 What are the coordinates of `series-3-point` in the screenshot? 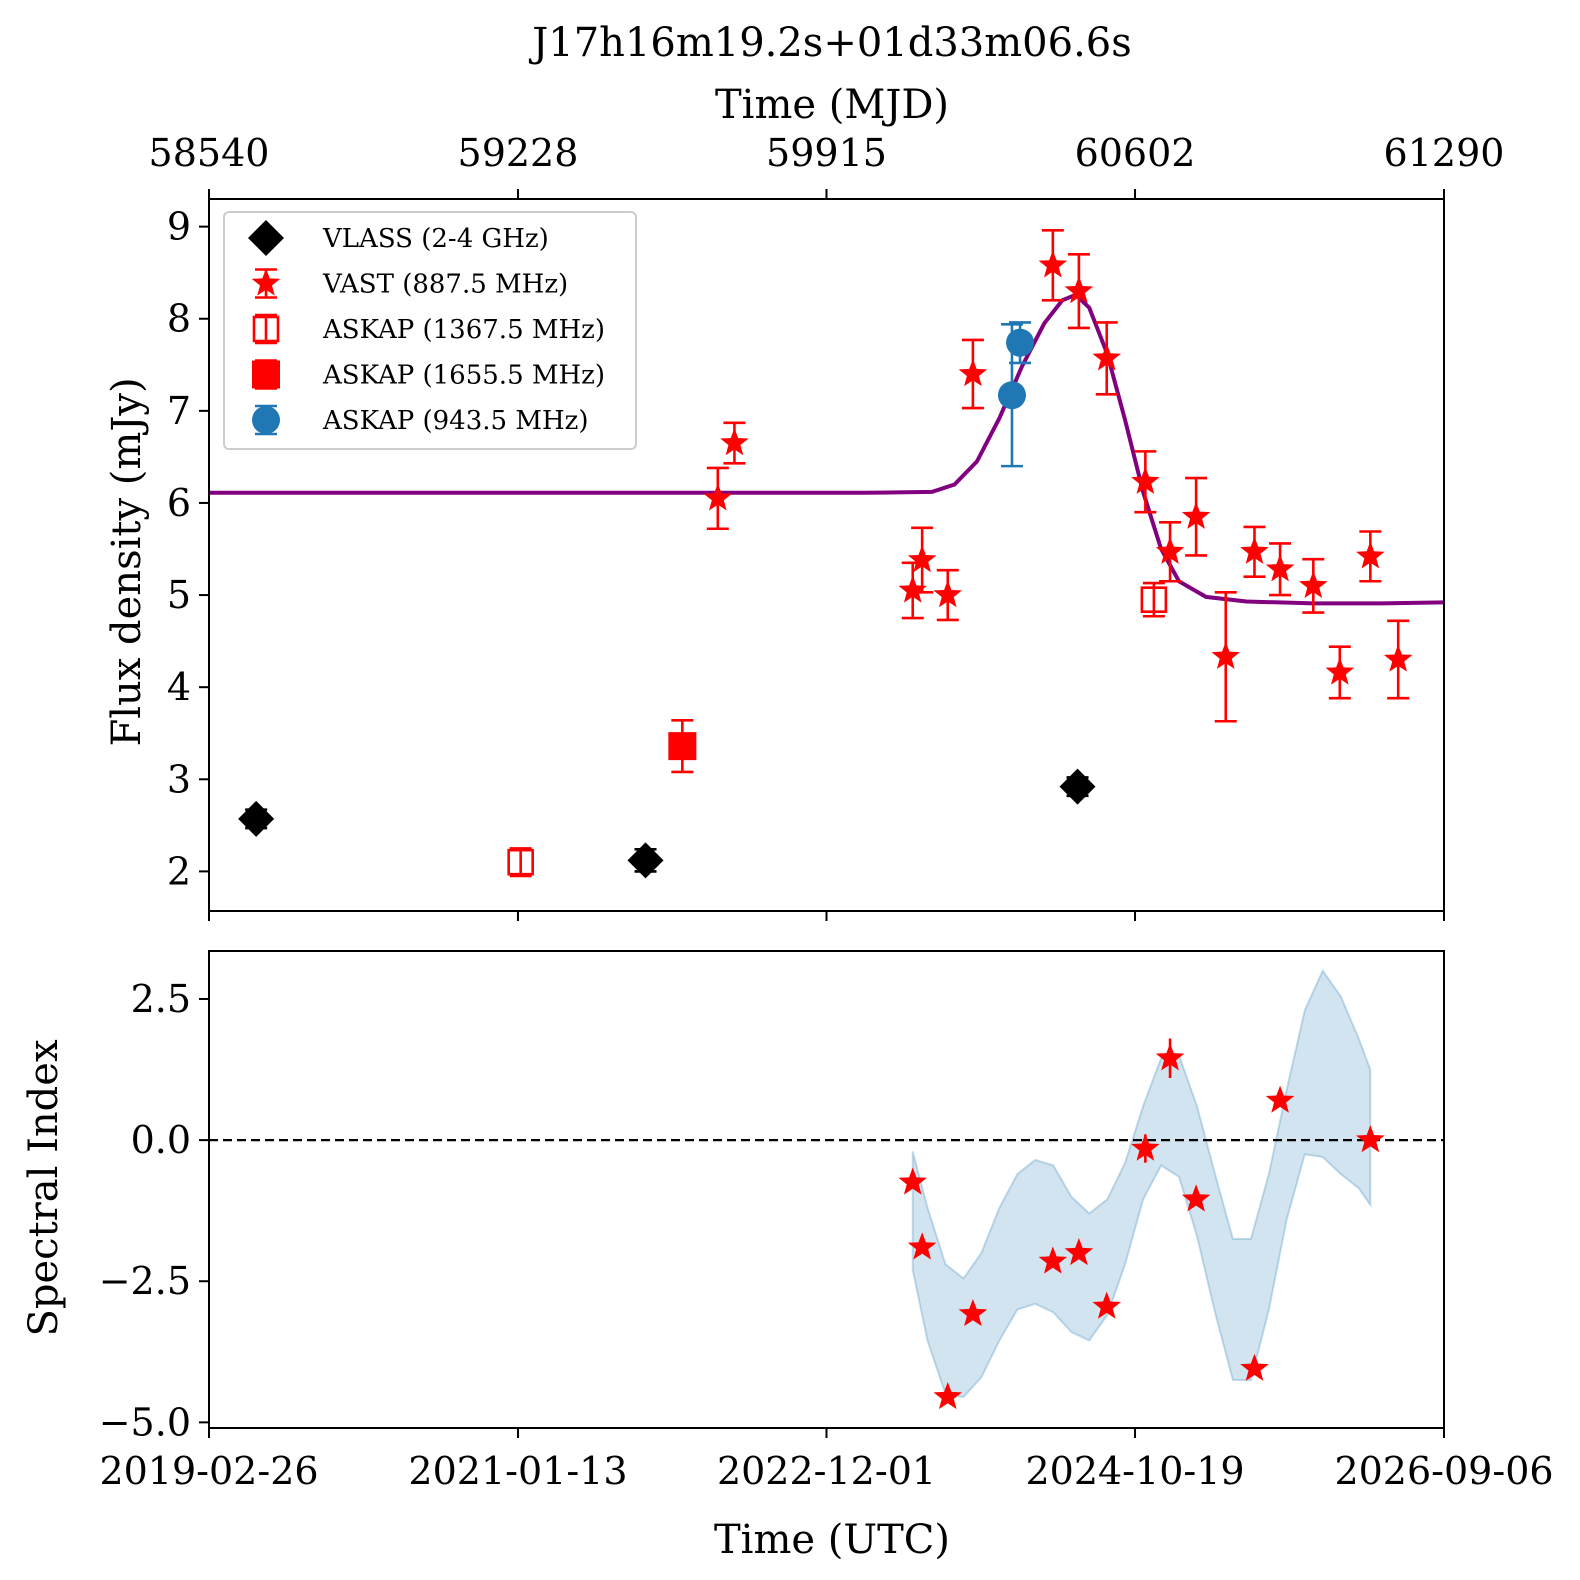 It's located at (682, 746).